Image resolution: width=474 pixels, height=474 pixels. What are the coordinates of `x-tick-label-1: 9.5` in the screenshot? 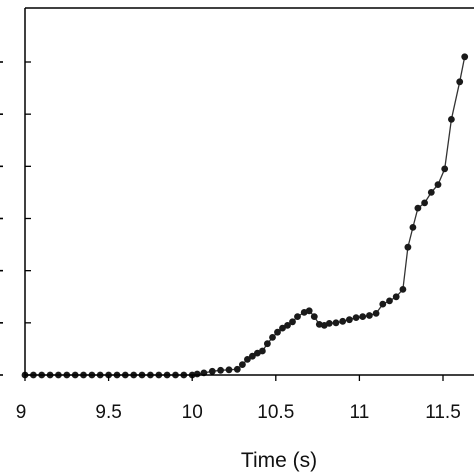 It's located at (108, 412).